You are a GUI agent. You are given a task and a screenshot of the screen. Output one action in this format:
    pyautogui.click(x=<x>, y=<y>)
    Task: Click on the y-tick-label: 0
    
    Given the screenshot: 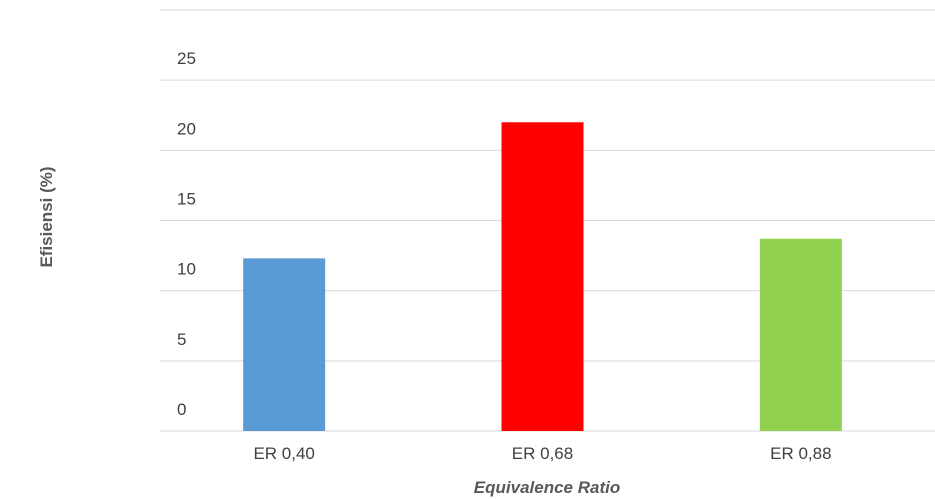 What is the action you would take?
    pyautogui.click(x=181, y=409)
    